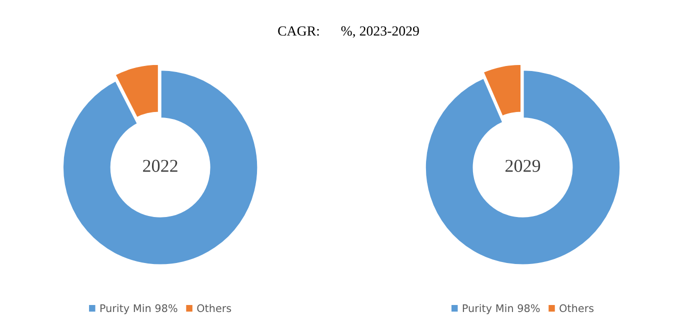  Describe the element at coordinates (522, 166) in the screenshot. I see `text: 2029` at that location.